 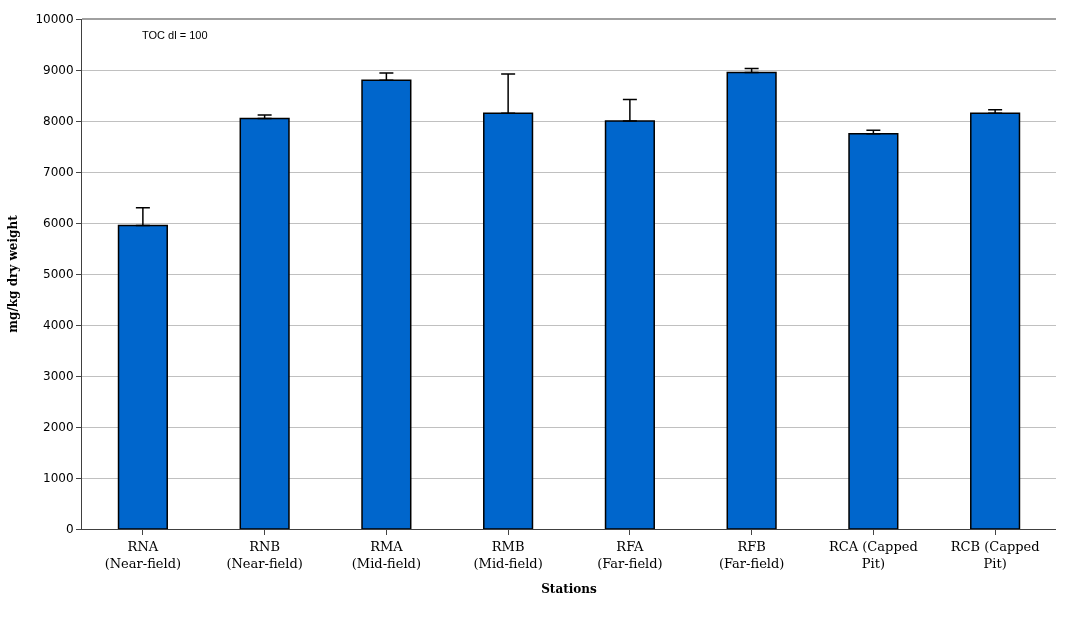 I want to click on y-axis-title: mg/kg dry weight, so click(x=12, y=273).